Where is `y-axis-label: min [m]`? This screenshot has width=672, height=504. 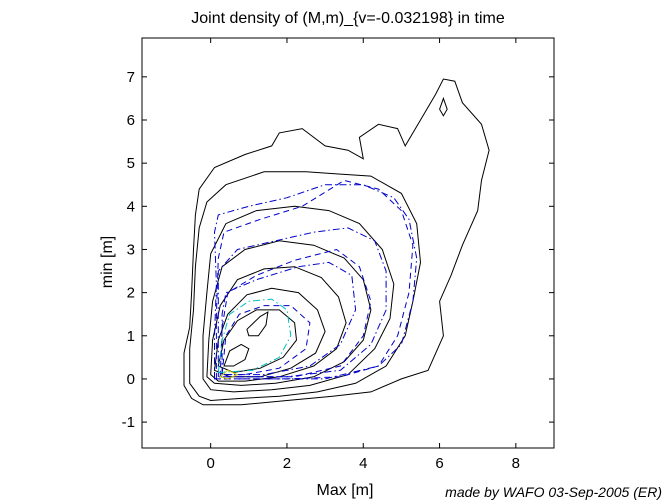
y-axis-label: min [m] is located at coordinates (107, 262).